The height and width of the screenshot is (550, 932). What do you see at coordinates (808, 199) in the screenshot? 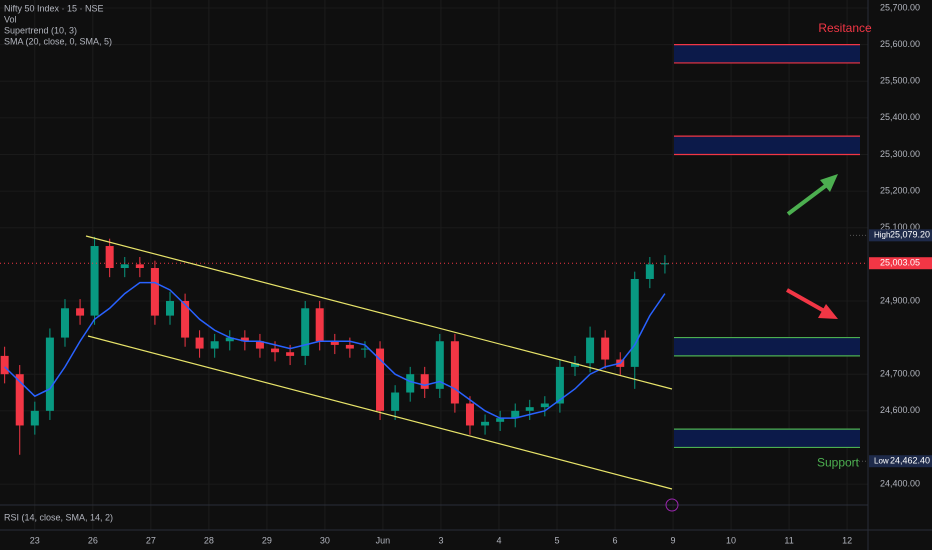
I see `arrow-up` at bounding box center [808, 199].